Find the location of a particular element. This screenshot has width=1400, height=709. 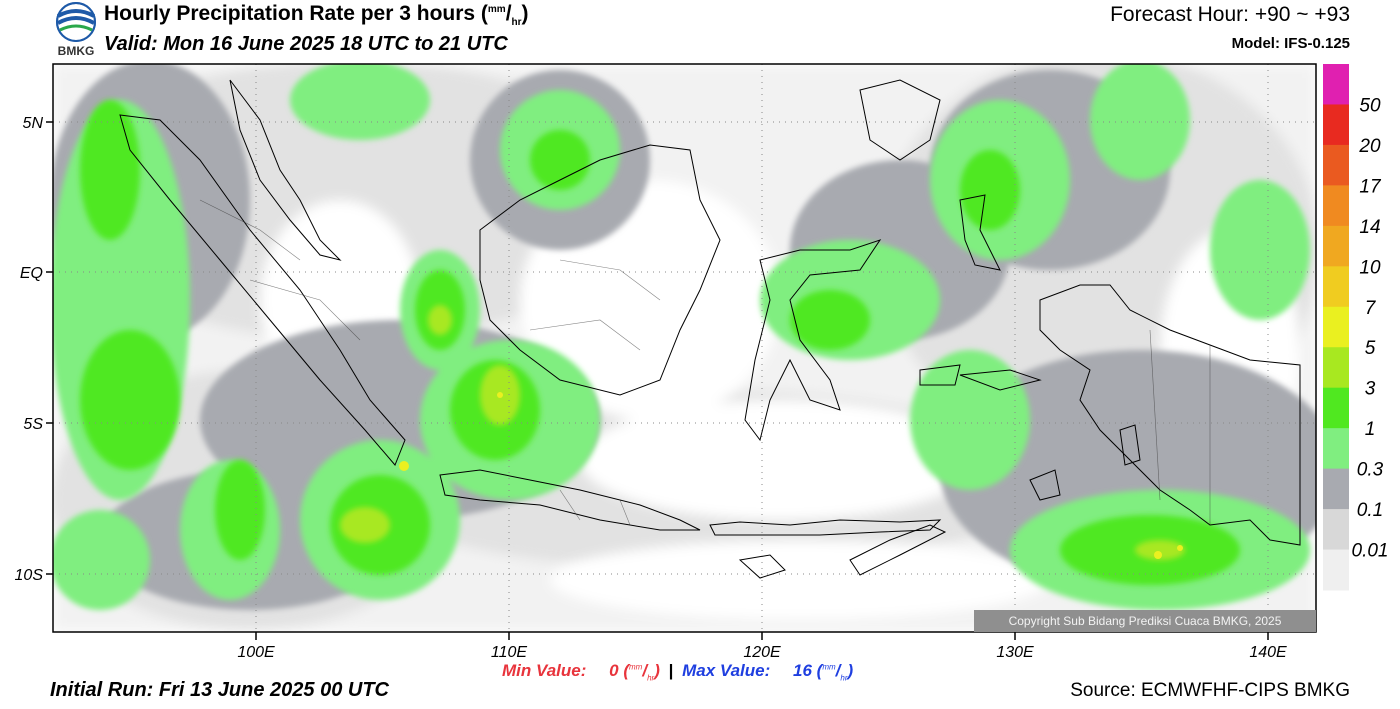

data-source: Source: ECMWFHF-CIPS BMKG is located at coordinates (1210, 690).